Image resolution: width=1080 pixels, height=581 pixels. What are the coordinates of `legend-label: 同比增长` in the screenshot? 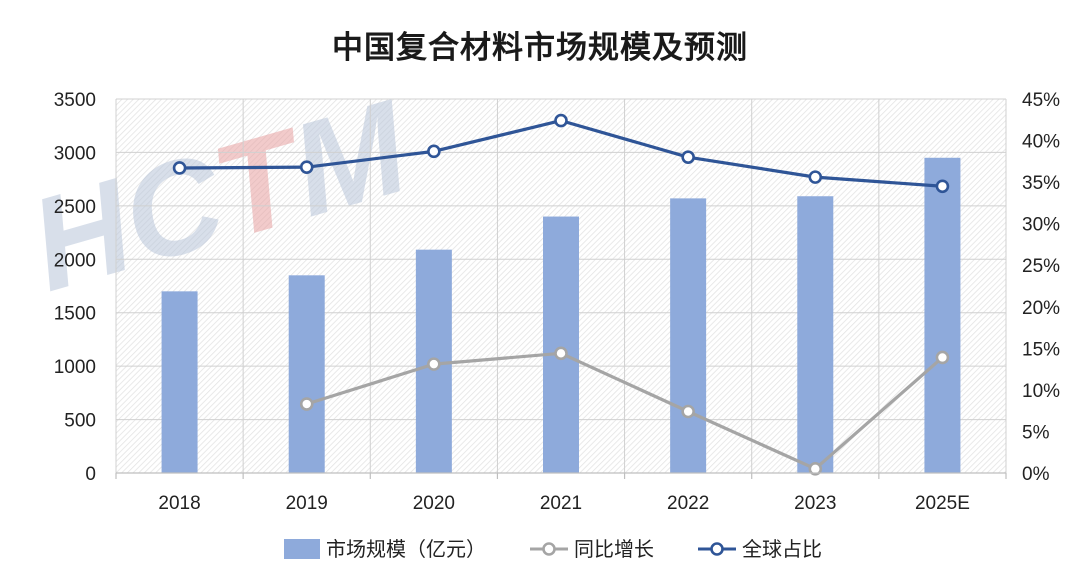 It's located at (614, 549).